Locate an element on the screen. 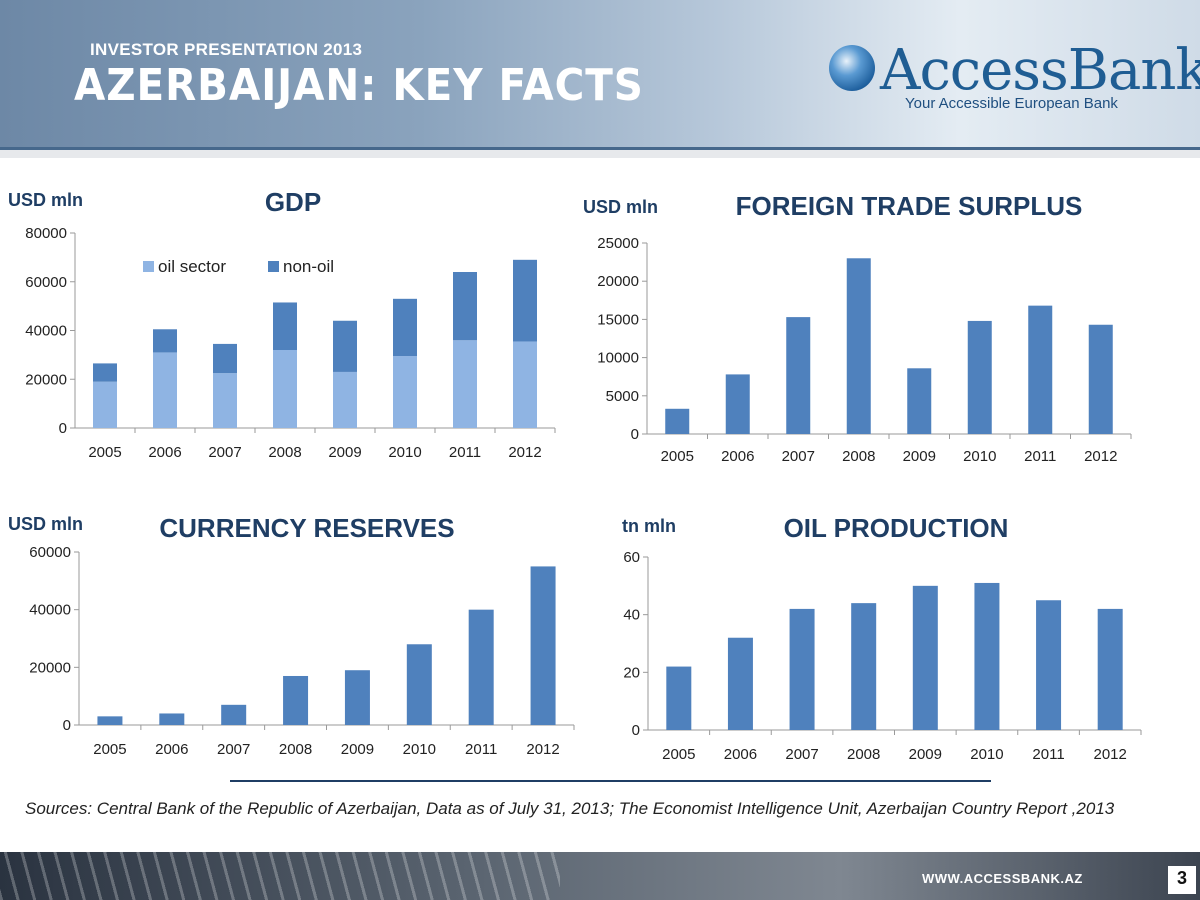  gdp-y-tick-label: 60000 is located at coordinates (46, 282).